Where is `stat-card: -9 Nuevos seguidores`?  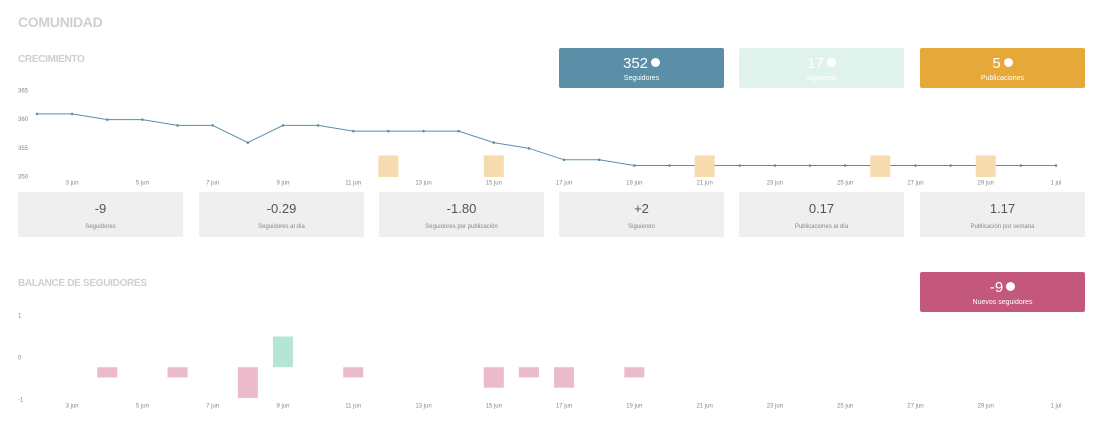
stat-card: -9 Nuevos seguidores is located at coordinates (1002, 292).